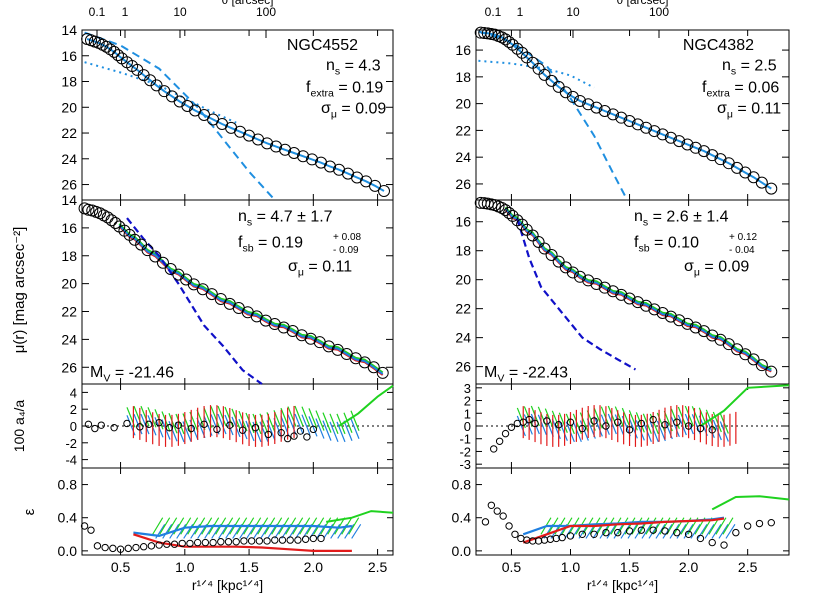 This screenshot has height=593, width=830. I want to click on top-tick-label: 10, so click(573, 12).